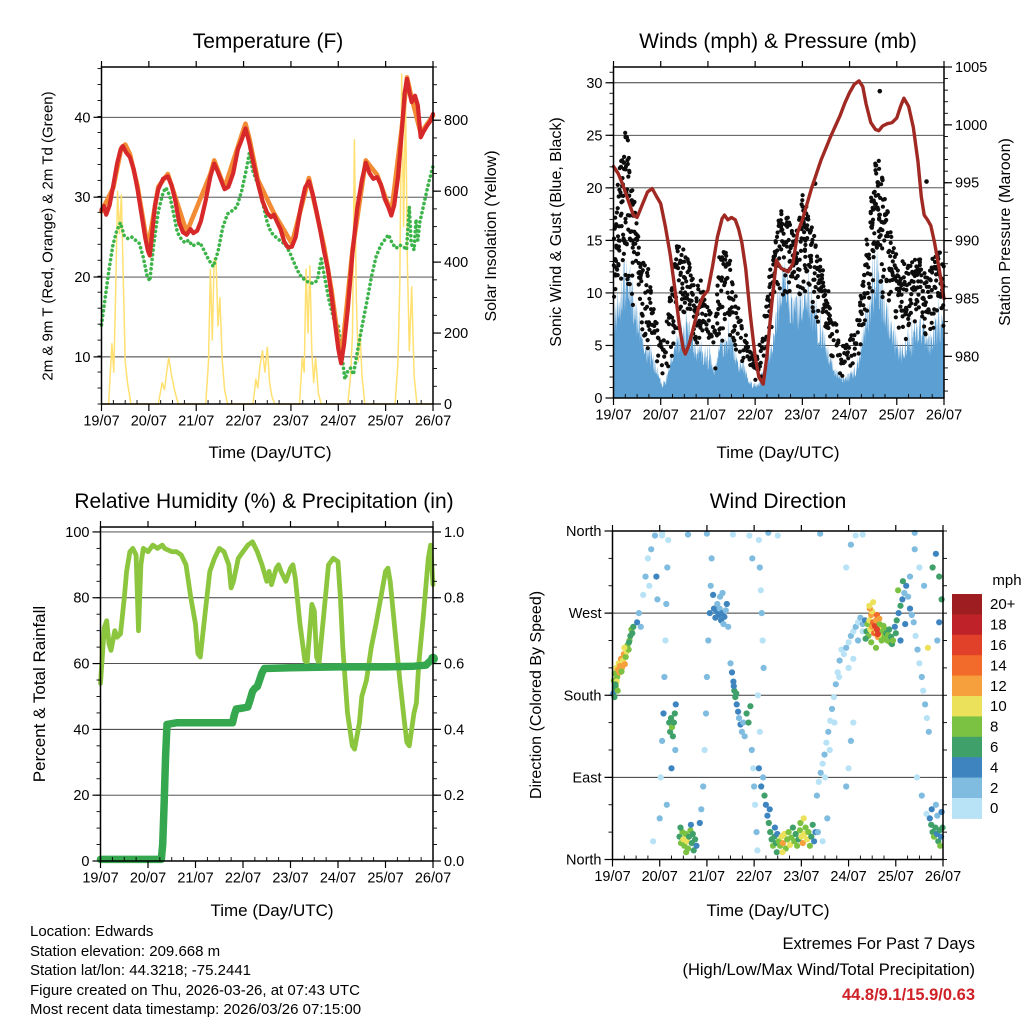 The height and width of the screenshot is (1024, 1024). I want to click on xaxis-label-winds: Time (Day/UTC), so click(778, 452).